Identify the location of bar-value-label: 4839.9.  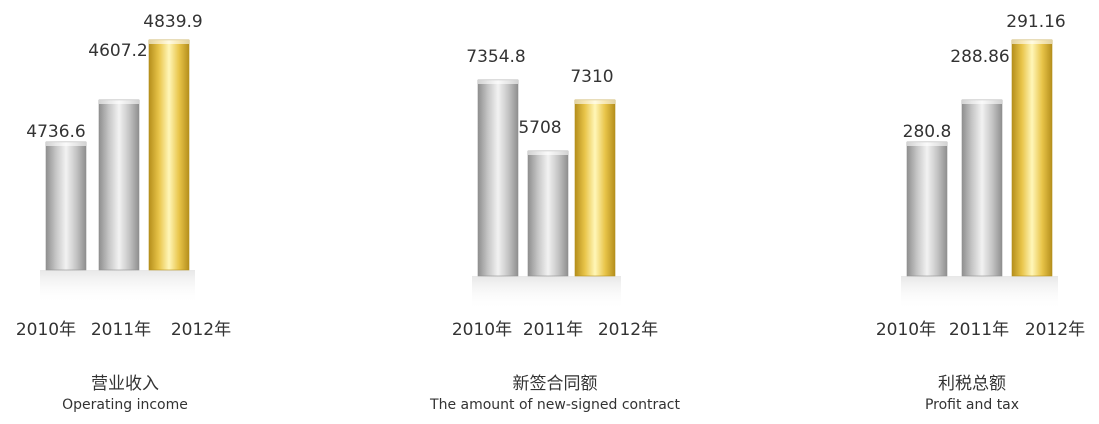
(172, 22).